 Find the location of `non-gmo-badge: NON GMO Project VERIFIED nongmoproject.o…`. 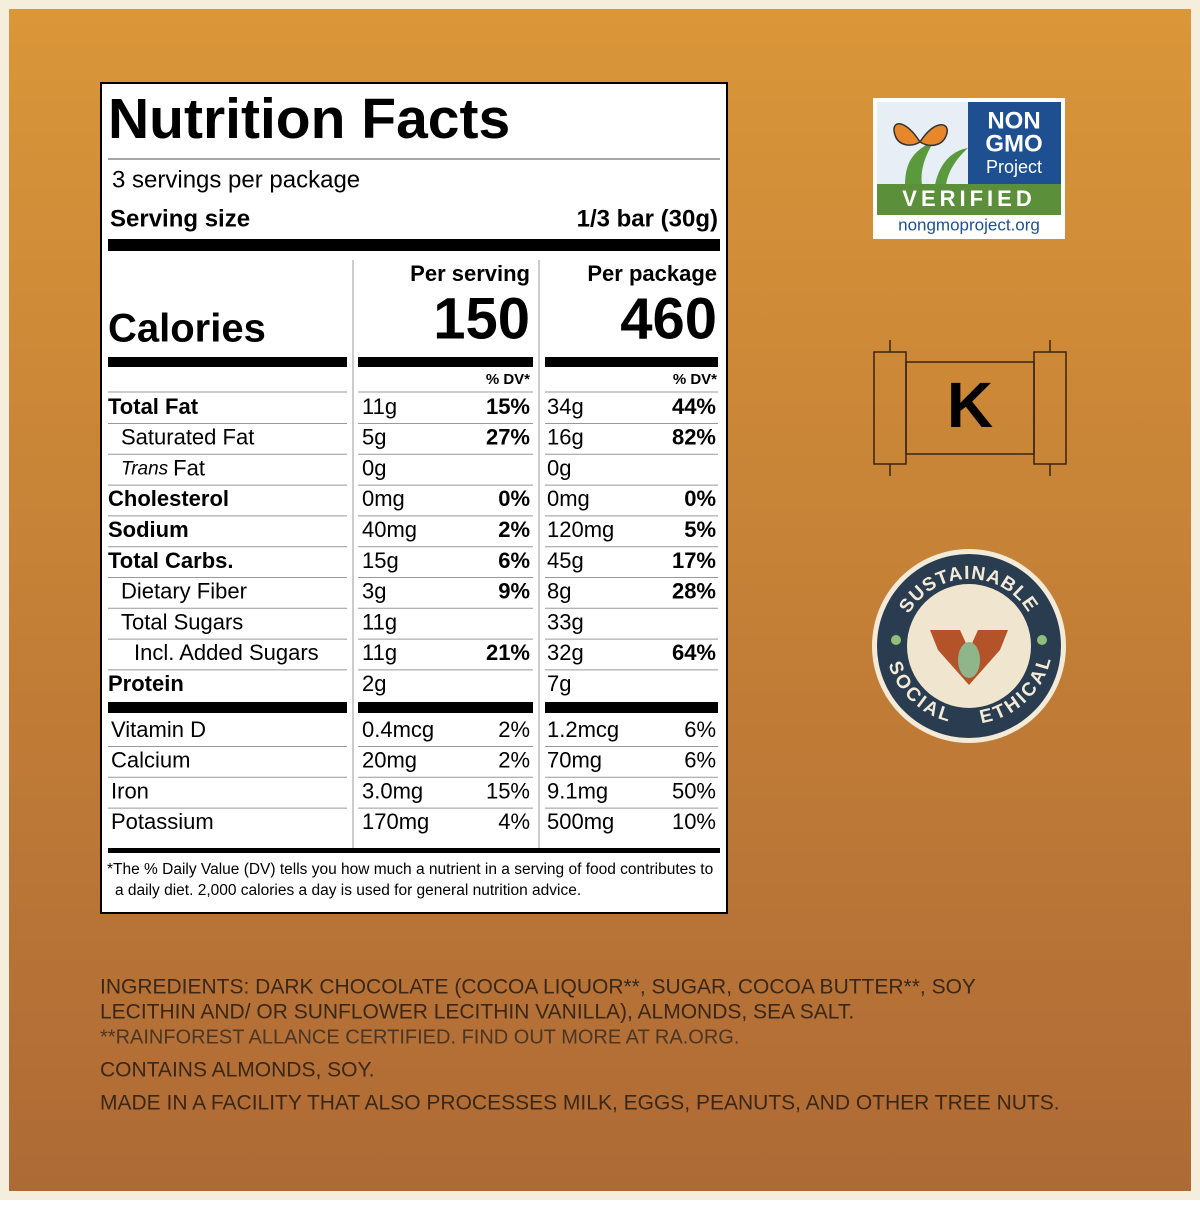

non-gmo-badge: NON GMO Project VERIFIED nongmoproject.o… is located at coordinates (969, 168).